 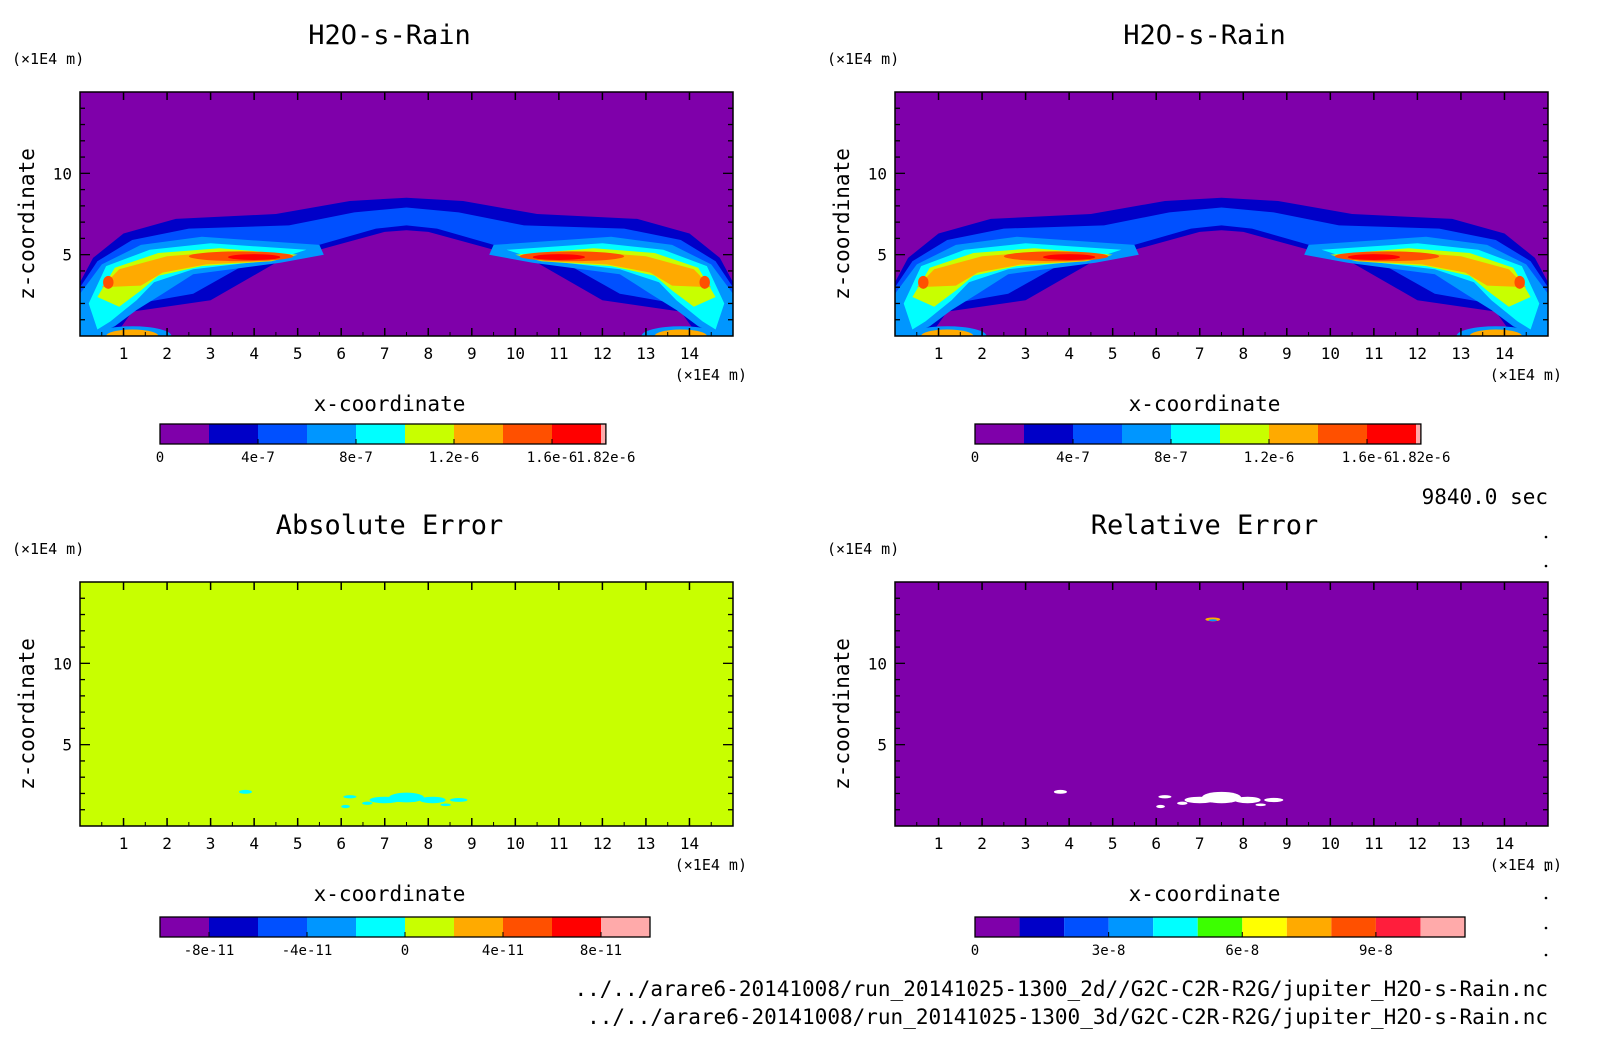 What do you see at coordinates (62, 663) in the screenshot?
I see `y-tick-label: 10` at bounding box center [62, 663].